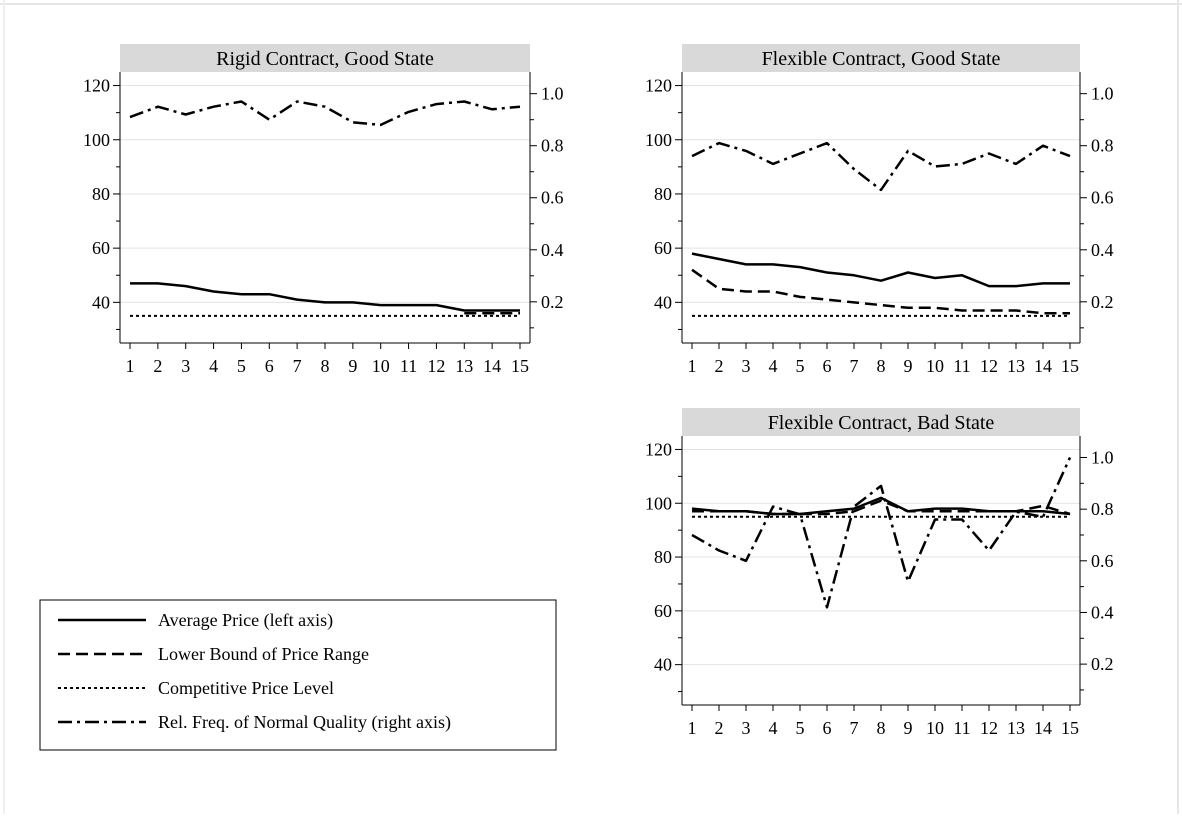  Describe the element at coordinates (263, 654) in the screenshot. I see `legend-label-lower-bound: Lower Bound of Price Range` at that location.